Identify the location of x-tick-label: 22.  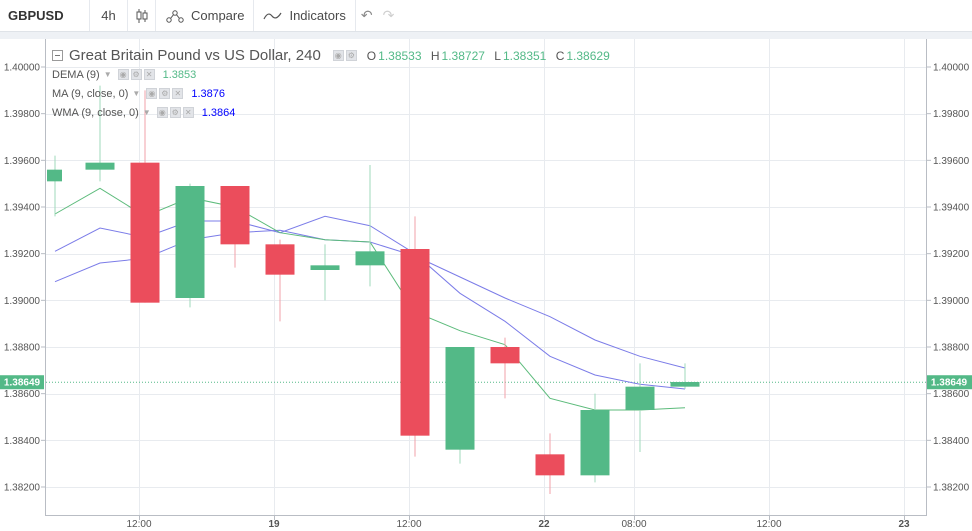
(544, 524).